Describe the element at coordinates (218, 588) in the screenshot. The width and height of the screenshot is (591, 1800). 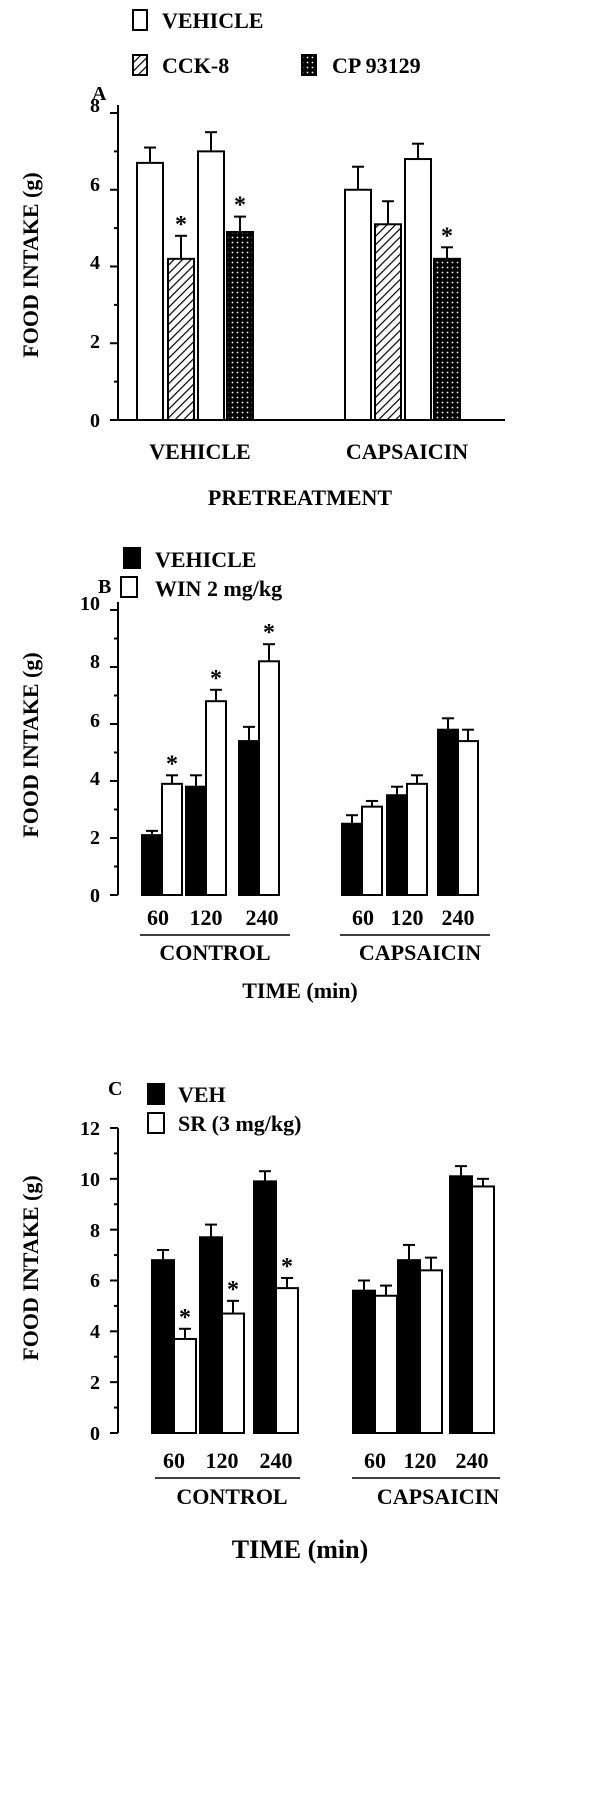
I see `legend-b-label-win: WIN 2 mg/kg` at that location.